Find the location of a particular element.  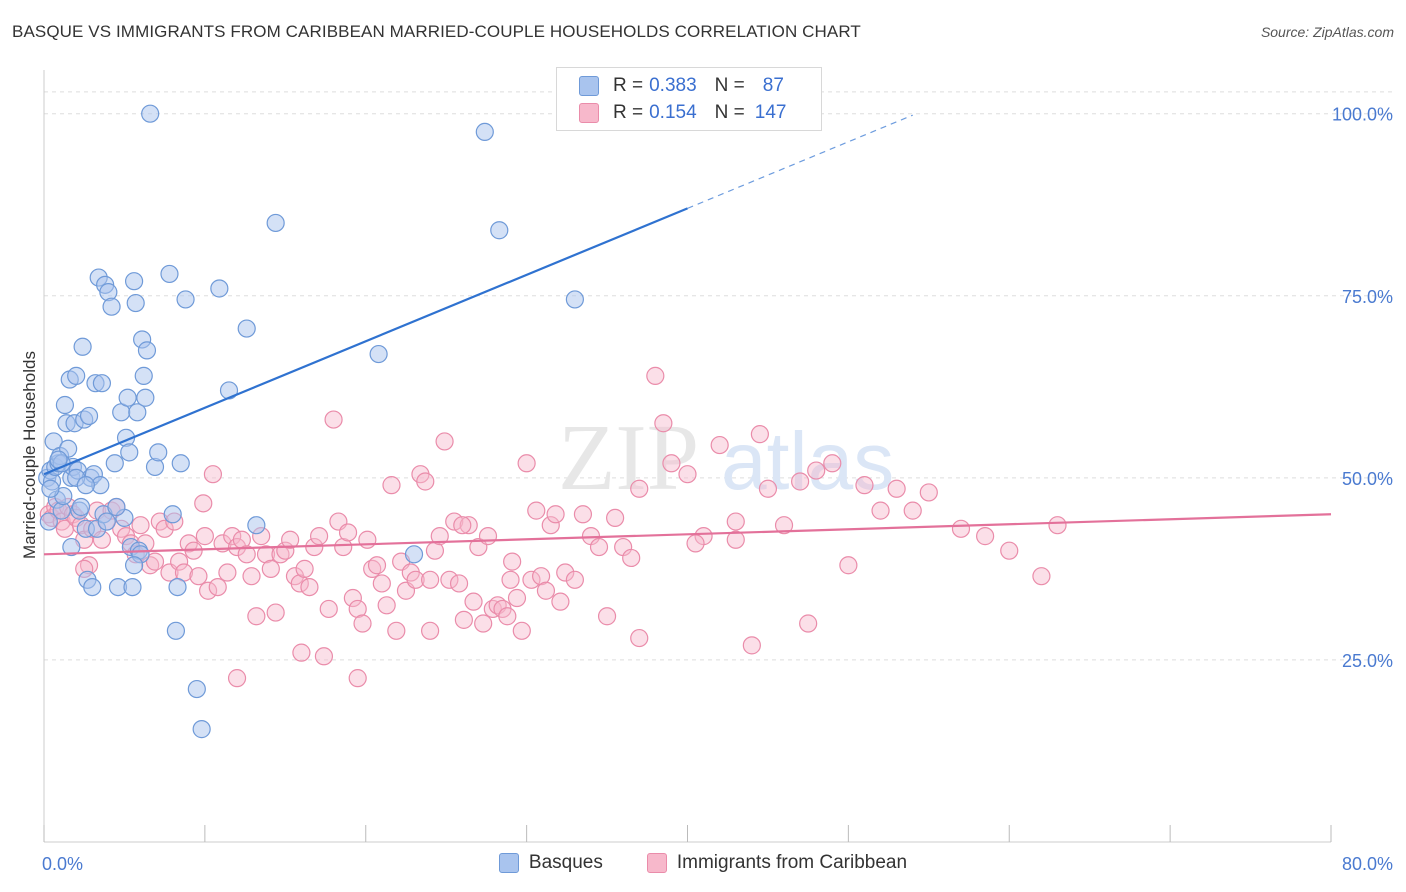

correlation-legend: R = 0.383 N = 87 R = 0.154 N = 147 is located at coordinates (689, 99).